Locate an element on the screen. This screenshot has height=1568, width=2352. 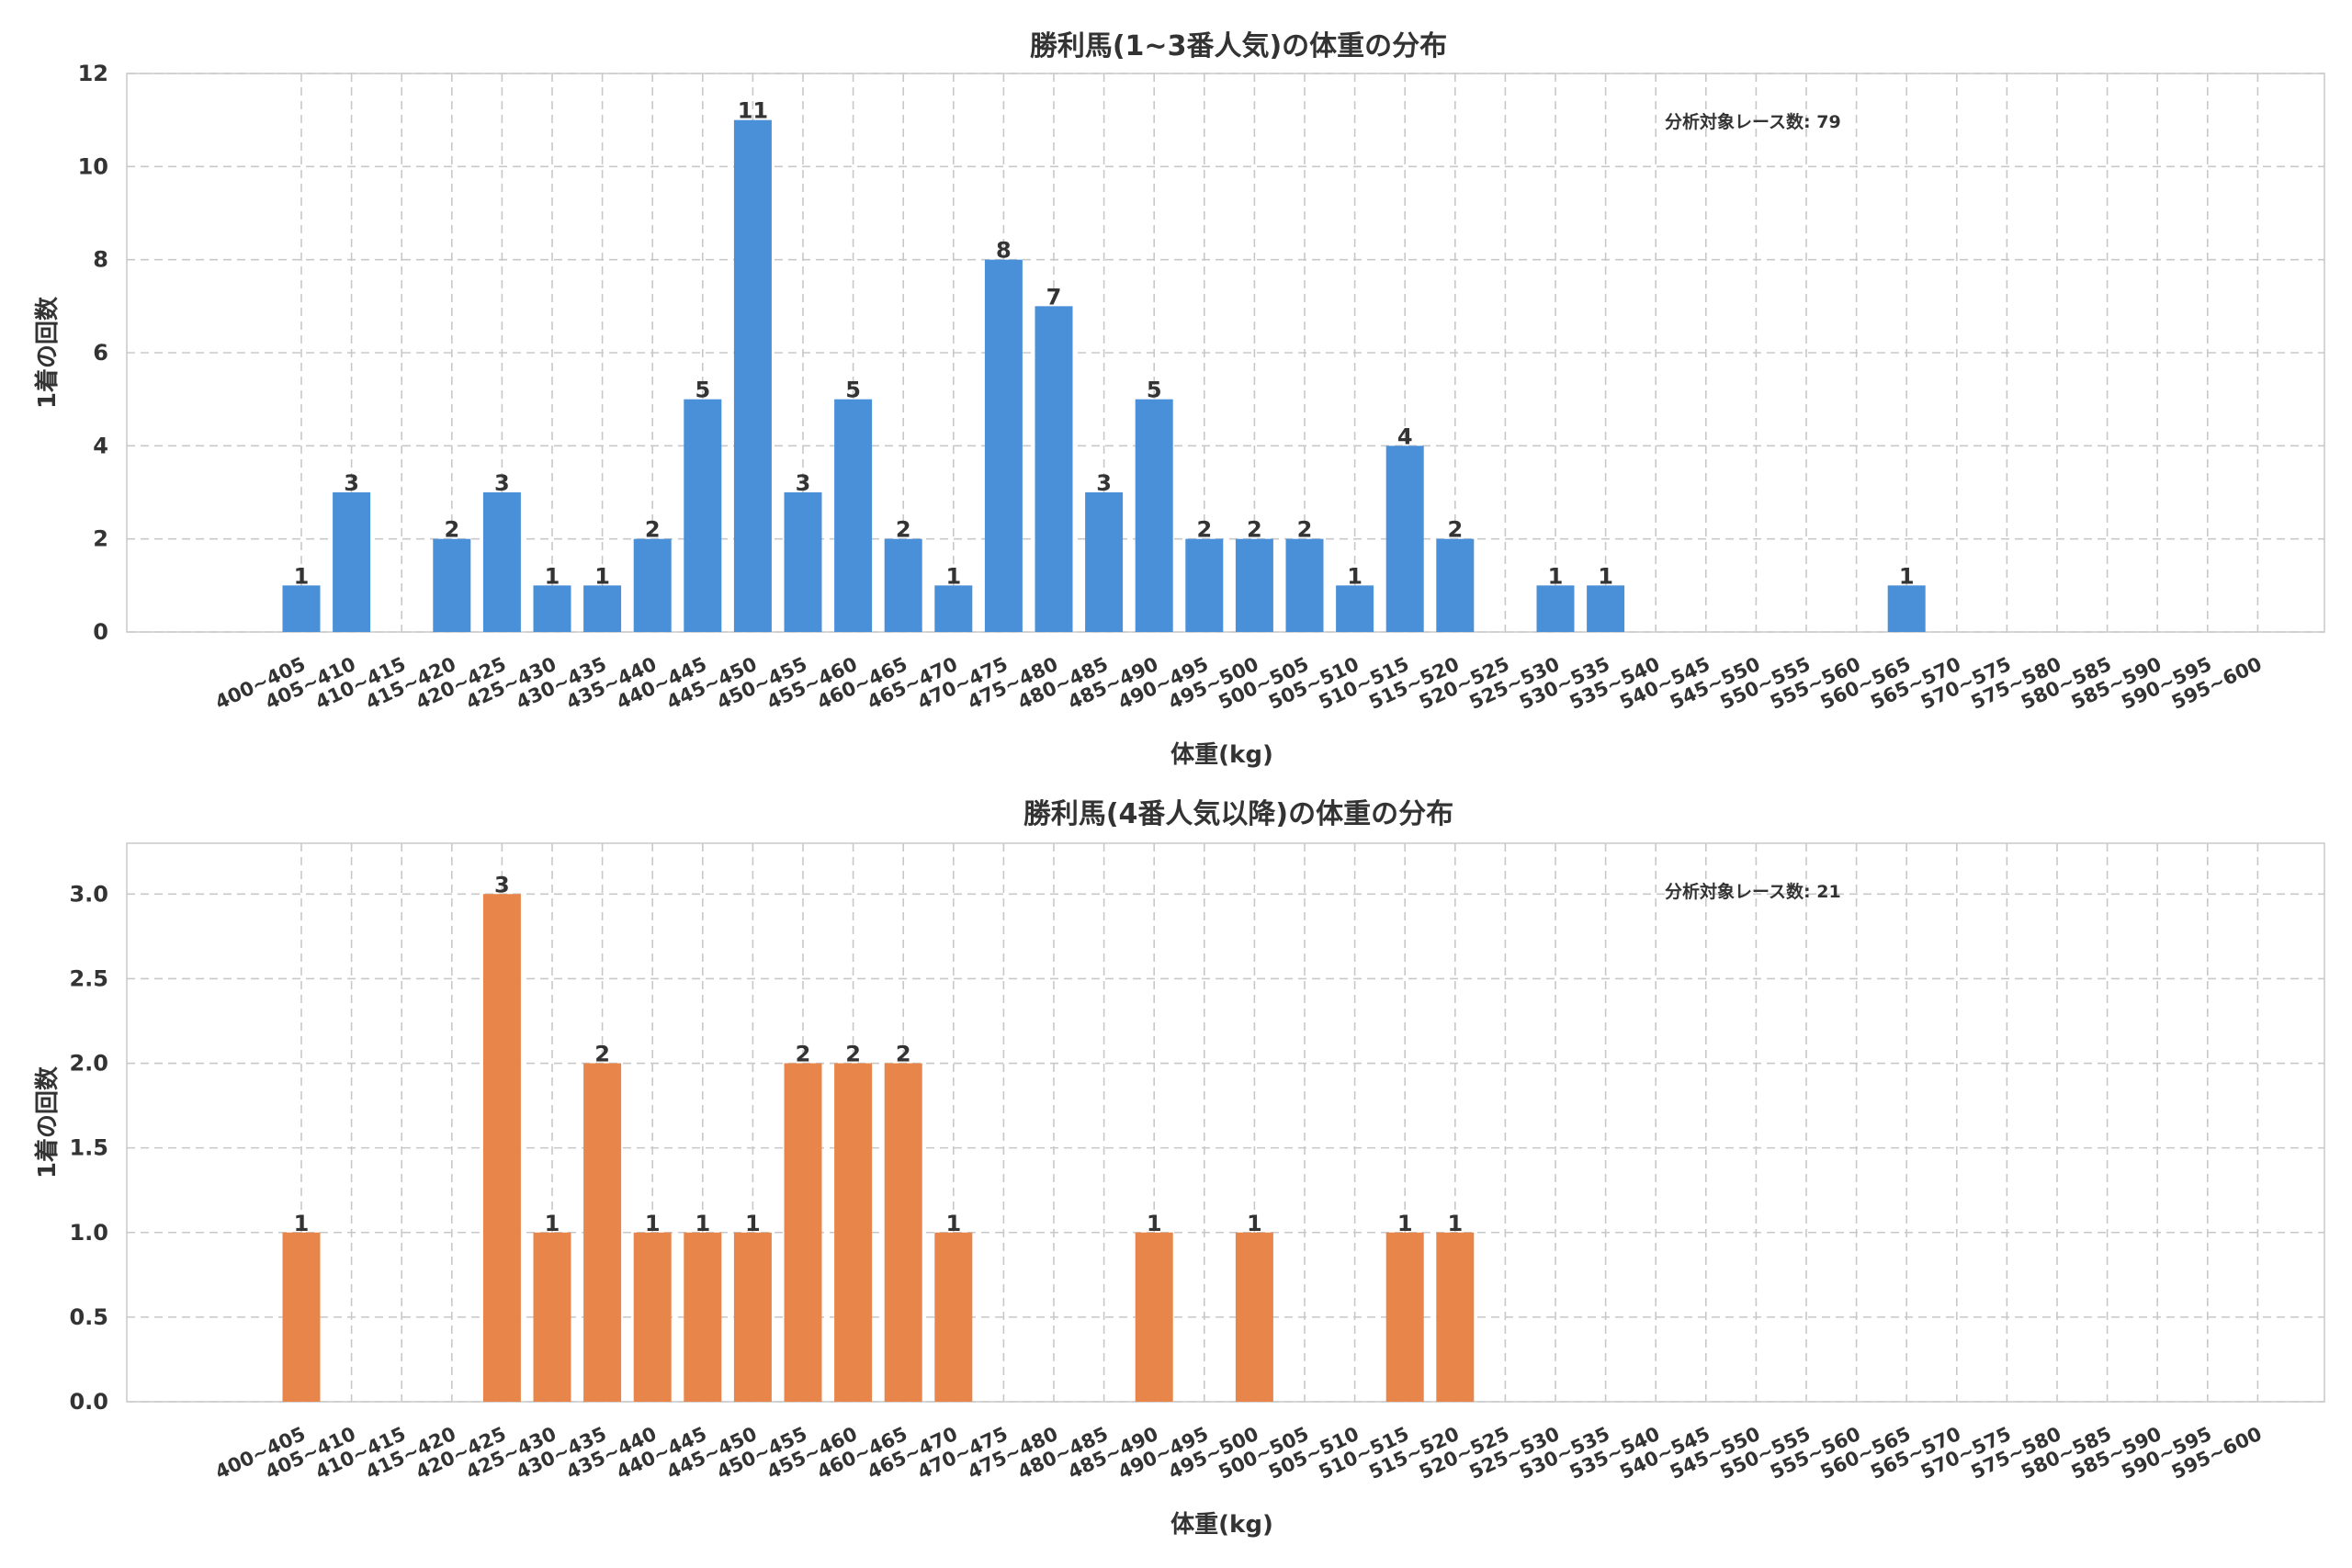
data-label-435~440: 2 is located at coordinates (653, 530).